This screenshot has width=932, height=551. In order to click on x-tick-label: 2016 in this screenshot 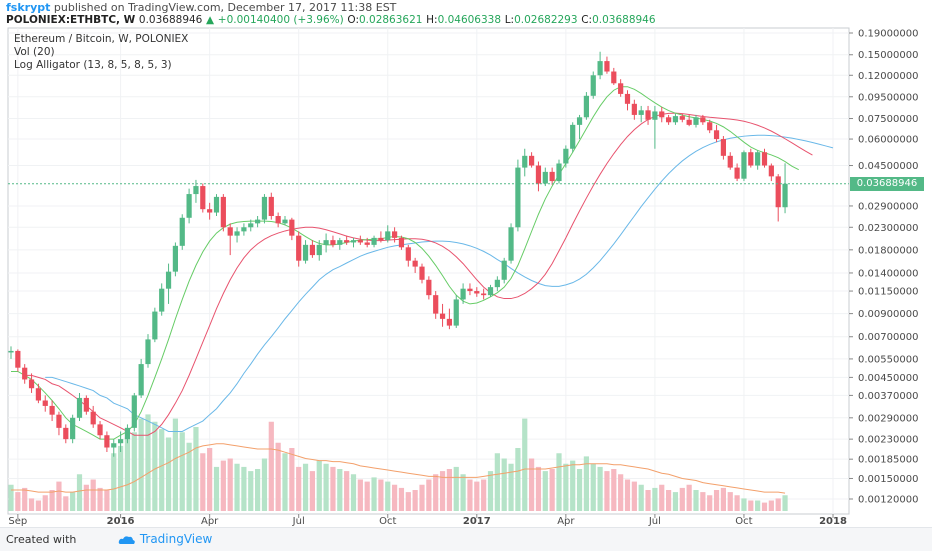, I will do `click(121, 521)`.